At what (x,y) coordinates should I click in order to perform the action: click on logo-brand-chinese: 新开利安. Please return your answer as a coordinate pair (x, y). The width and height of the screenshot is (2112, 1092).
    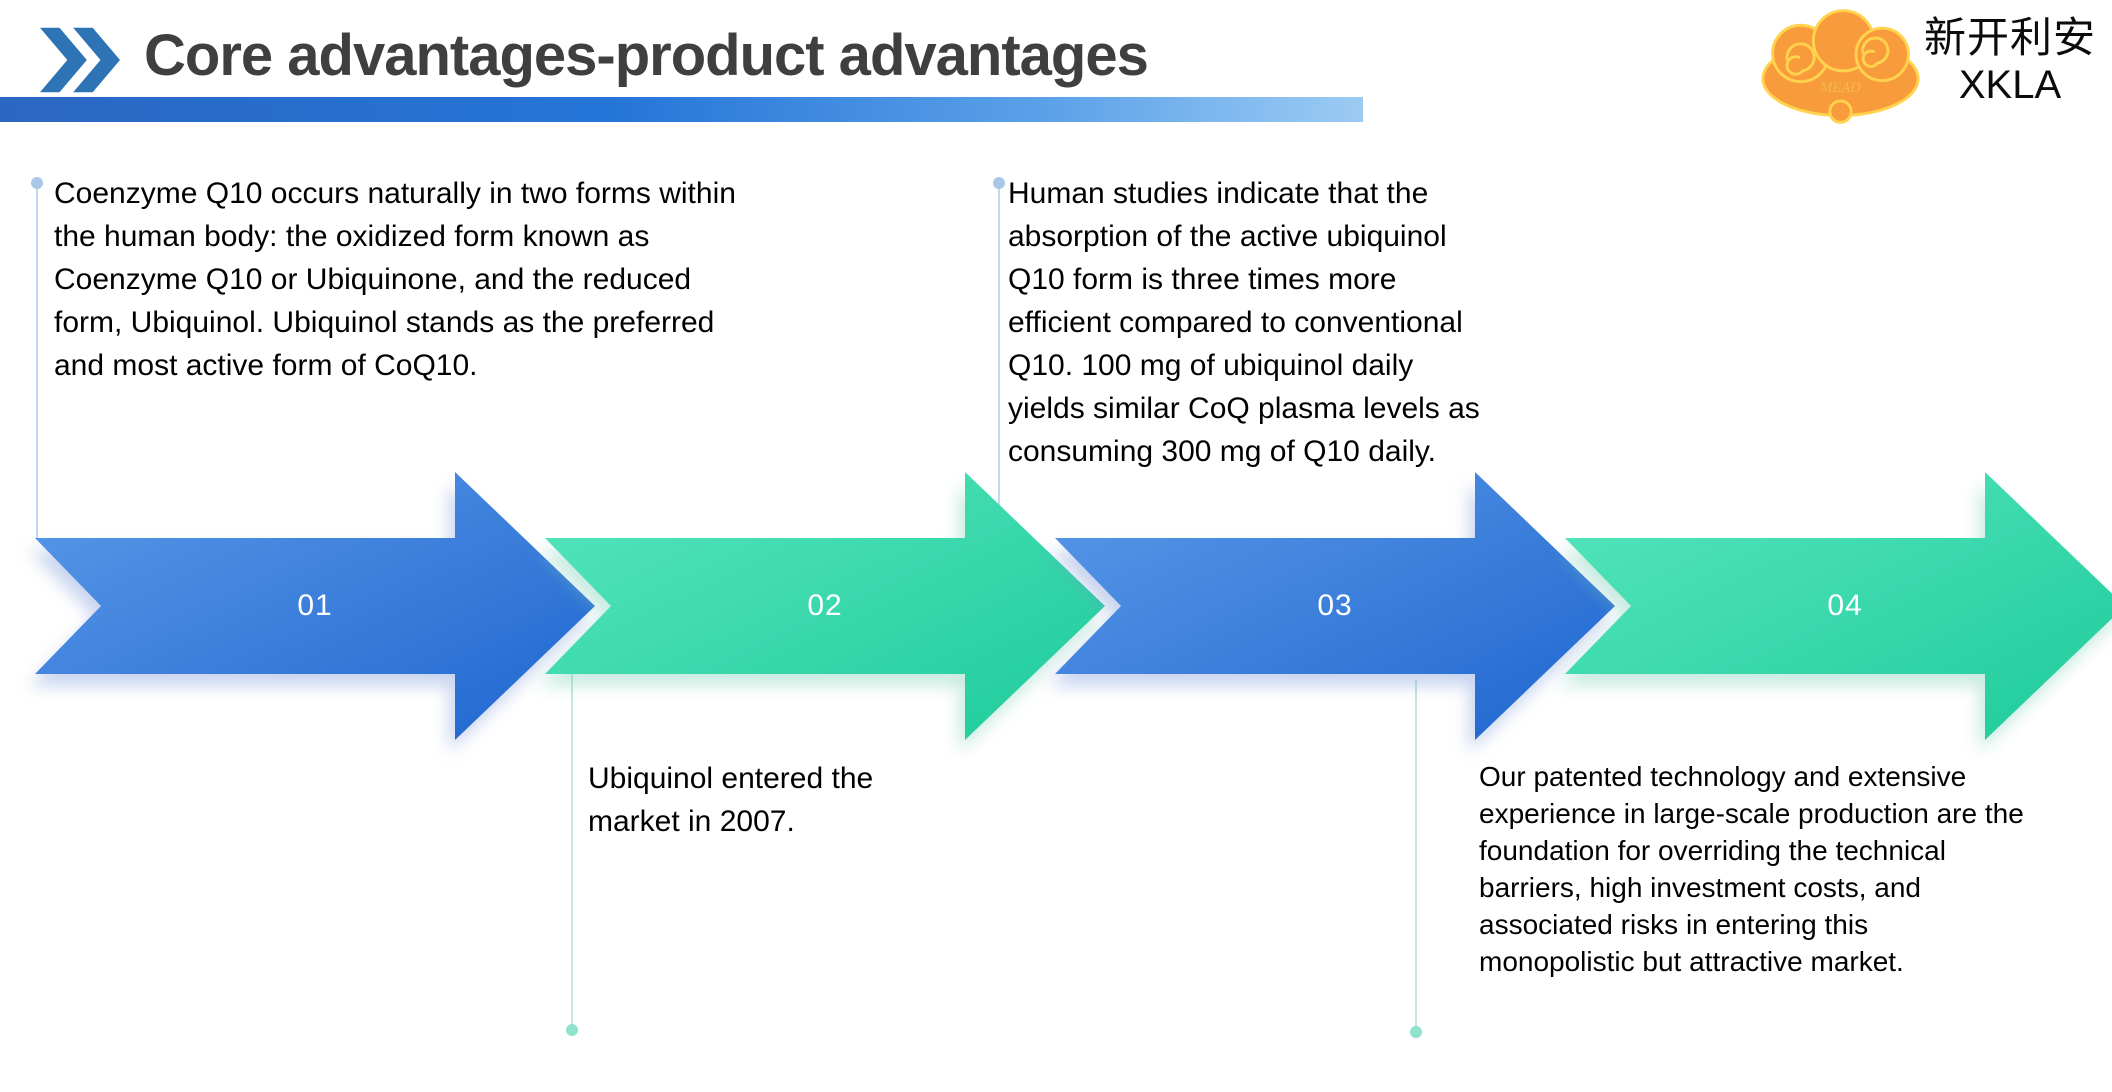
    Looking at the image, I should click on (2009, 37).